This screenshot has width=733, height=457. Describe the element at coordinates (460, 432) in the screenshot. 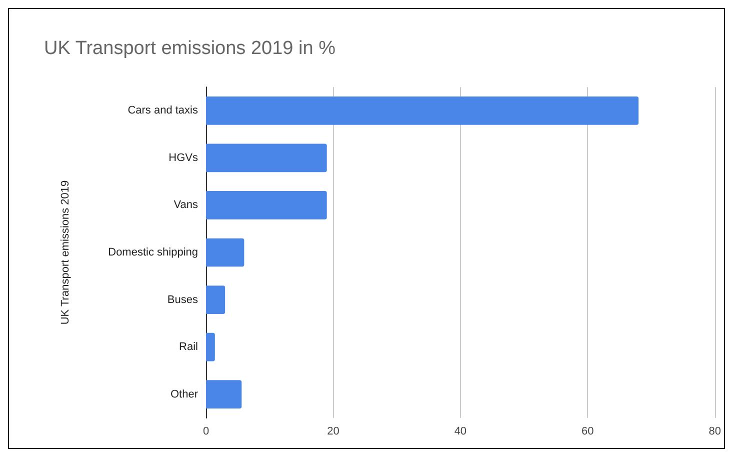

I see `x-tick-label: 40` at that location.